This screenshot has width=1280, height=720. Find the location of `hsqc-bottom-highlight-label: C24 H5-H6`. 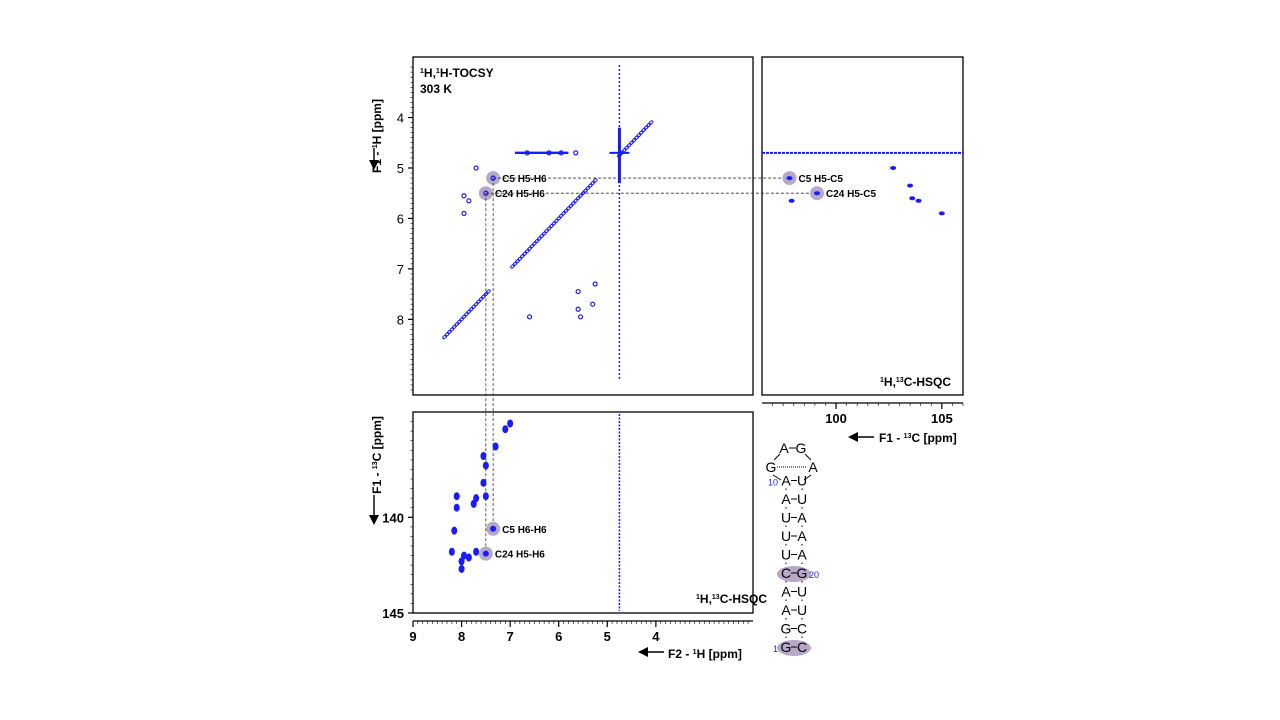

hsqc-bottom-highlight-label: C24 H5-H6 is located at coordinates (520, 555).